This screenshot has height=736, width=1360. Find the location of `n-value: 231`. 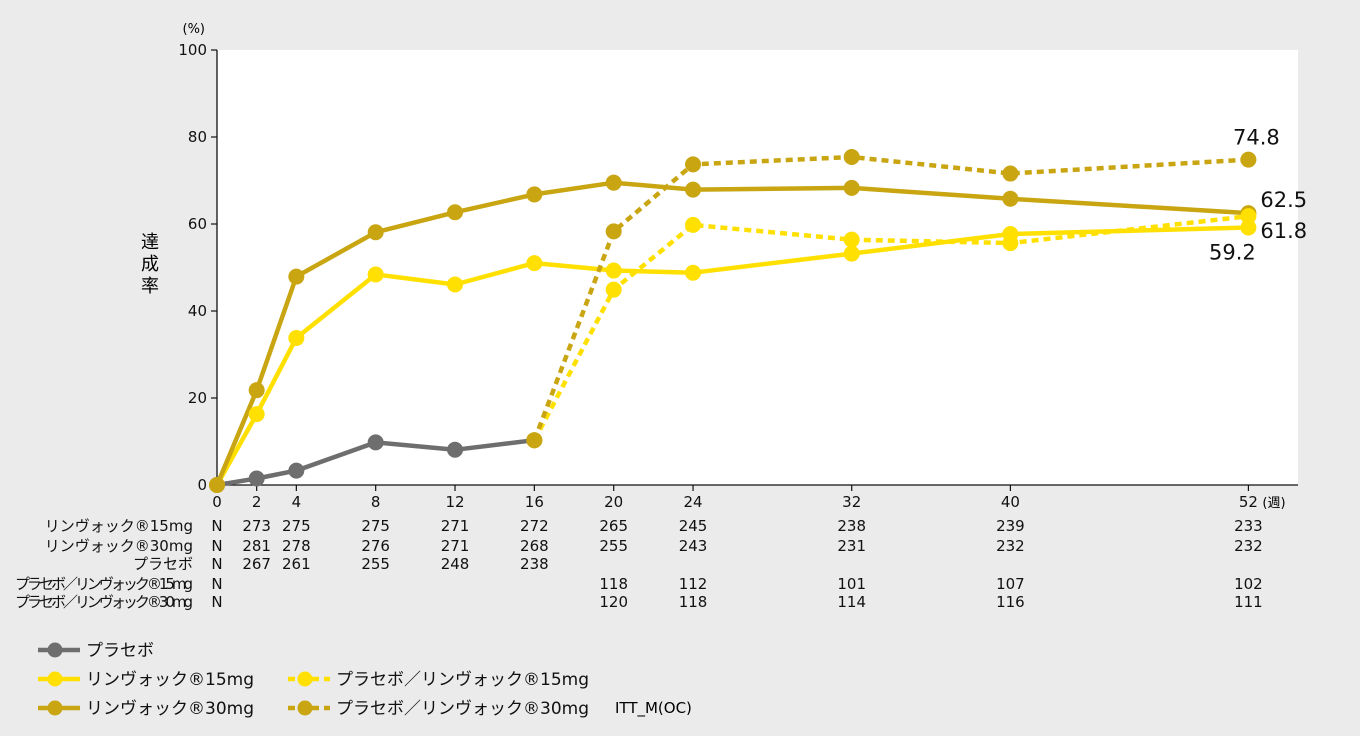

n-value: 231 is located at coordinates (851, 546).